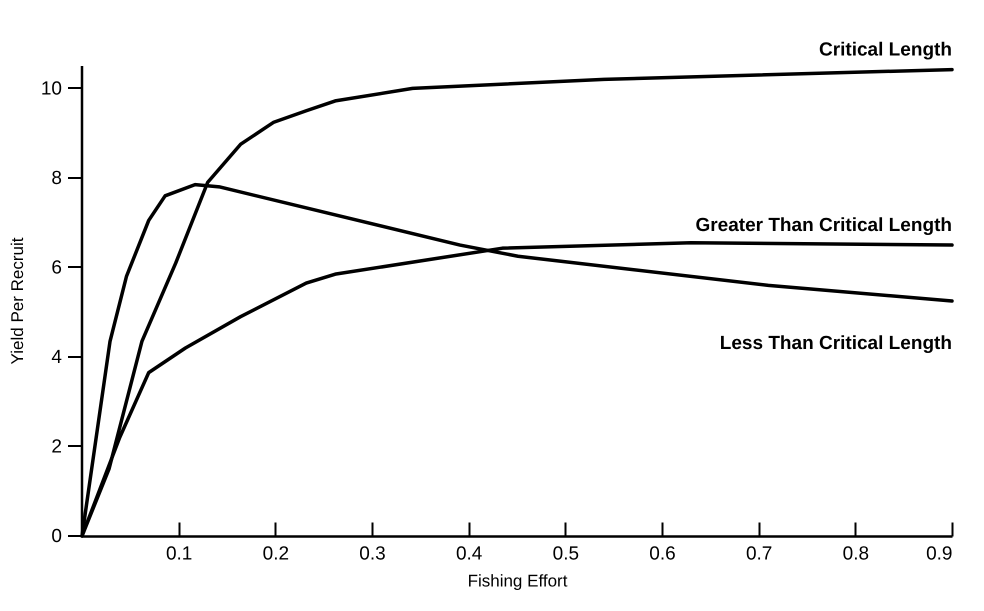 Image resolution: width=984 pixels, height=611 pixels. I want to click on y-tick-label: 8, so click(56, 178).